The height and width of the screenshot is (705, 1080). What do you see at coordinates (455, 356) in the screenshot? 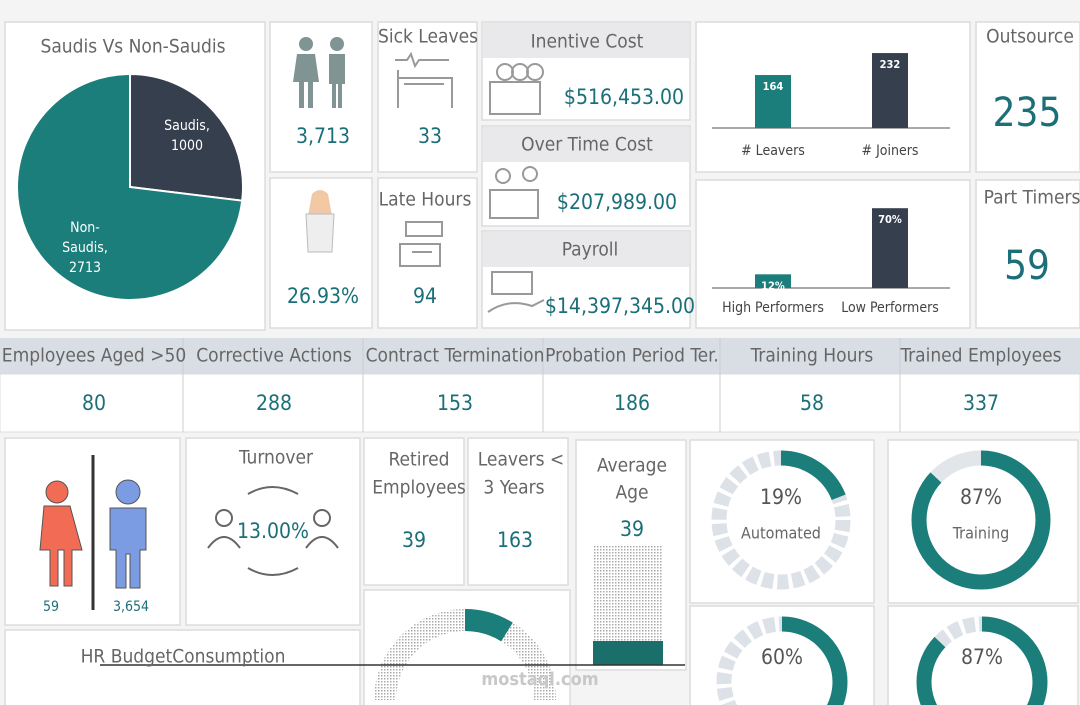
I see `metric-title: Contract Termination` at bounding box center [455, 356].